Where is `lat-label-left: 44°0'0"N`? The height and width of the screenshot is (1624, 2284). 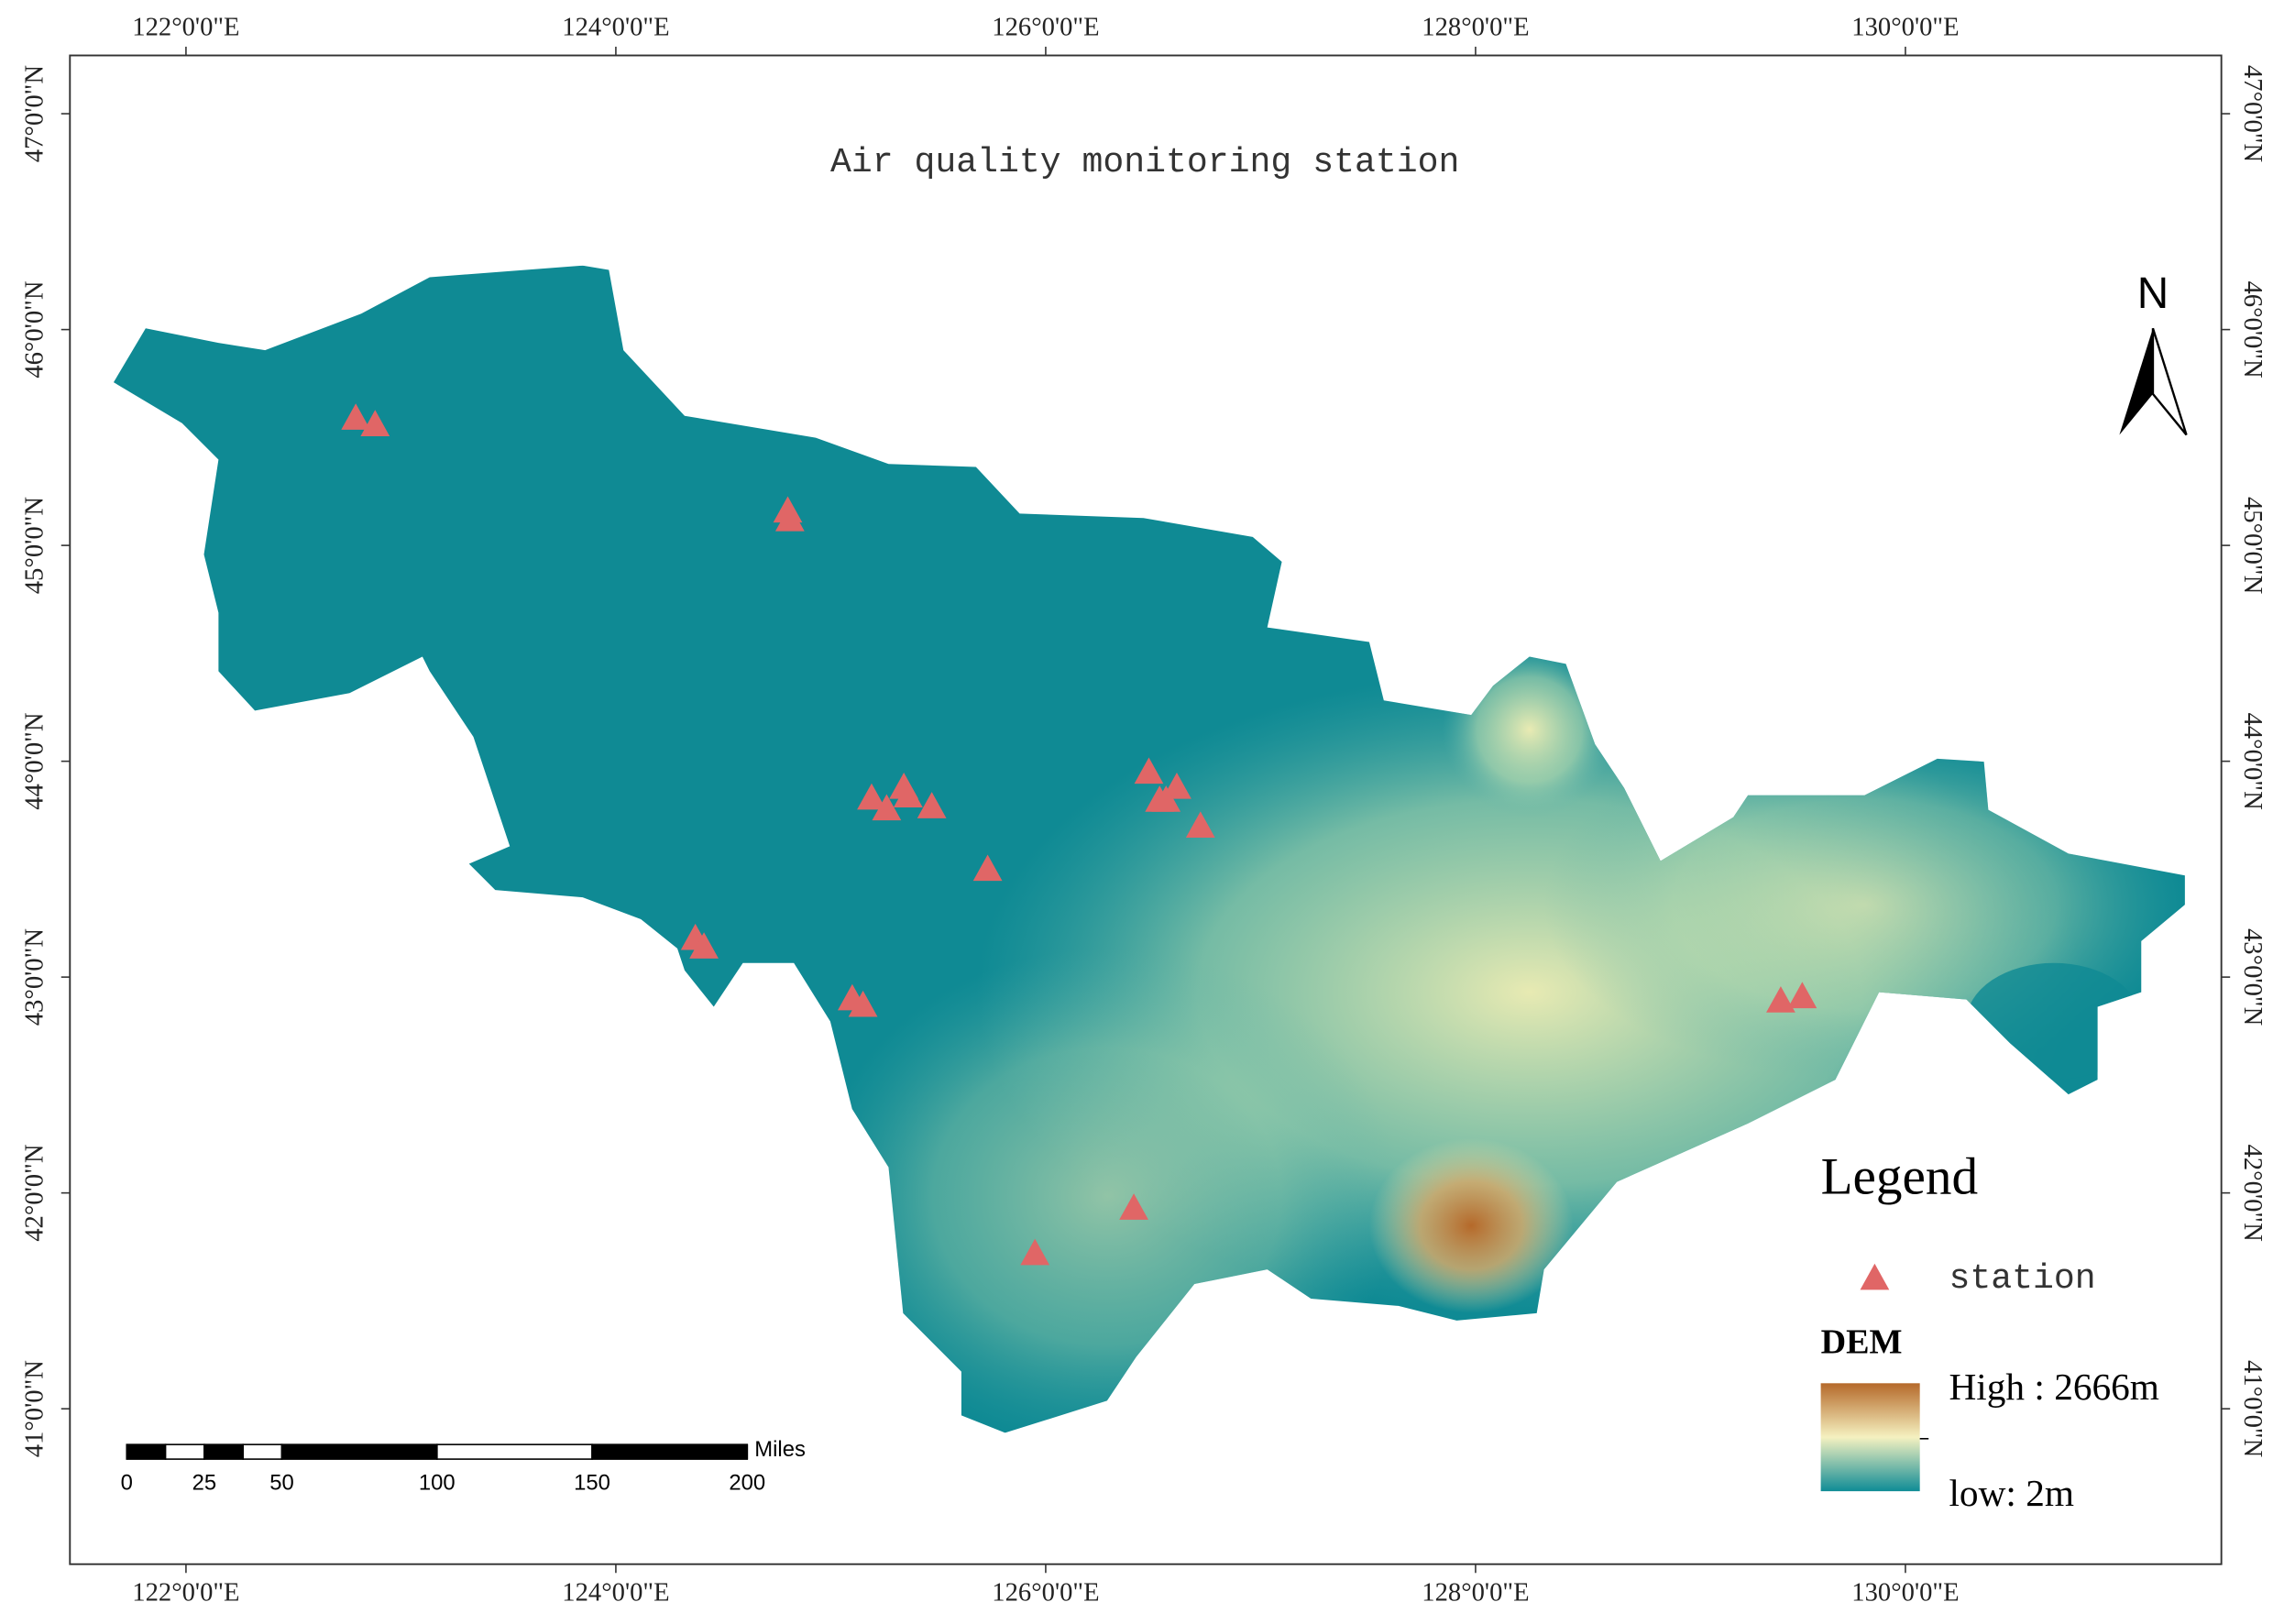
lat-label-left: 44°0'0"N is located at coordinates (34, 761).